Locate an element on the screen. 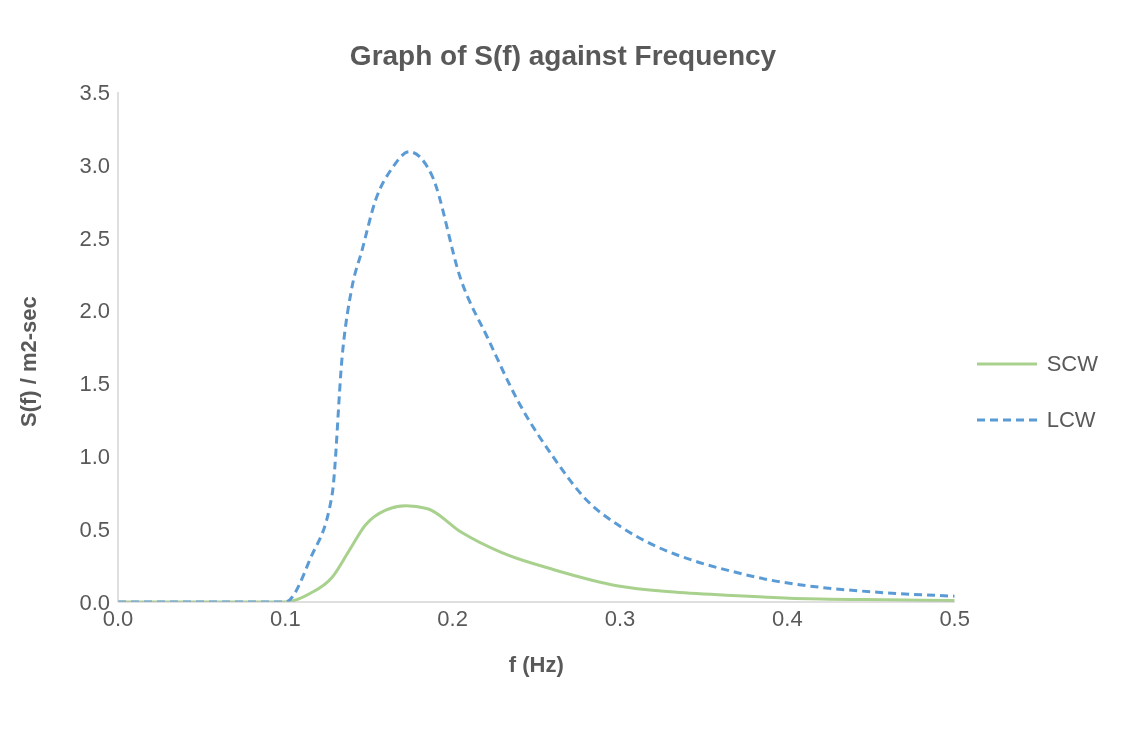  y-tick-label: 2.0 is located at coordinates (94, 311).